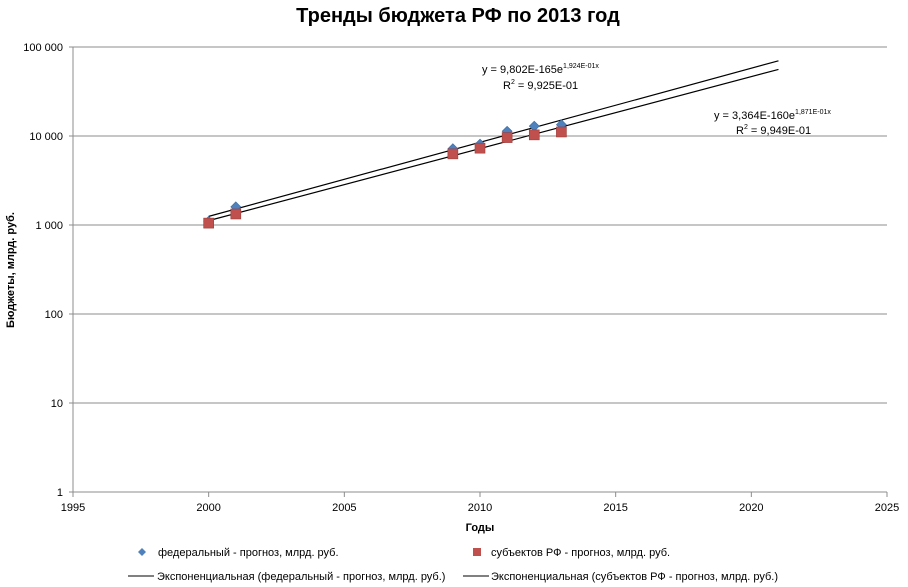 The image size is (908, 587). Describe the element at coordinates (887, 508) in the screenshot. I see `x-tick-label: 2025` at that location.